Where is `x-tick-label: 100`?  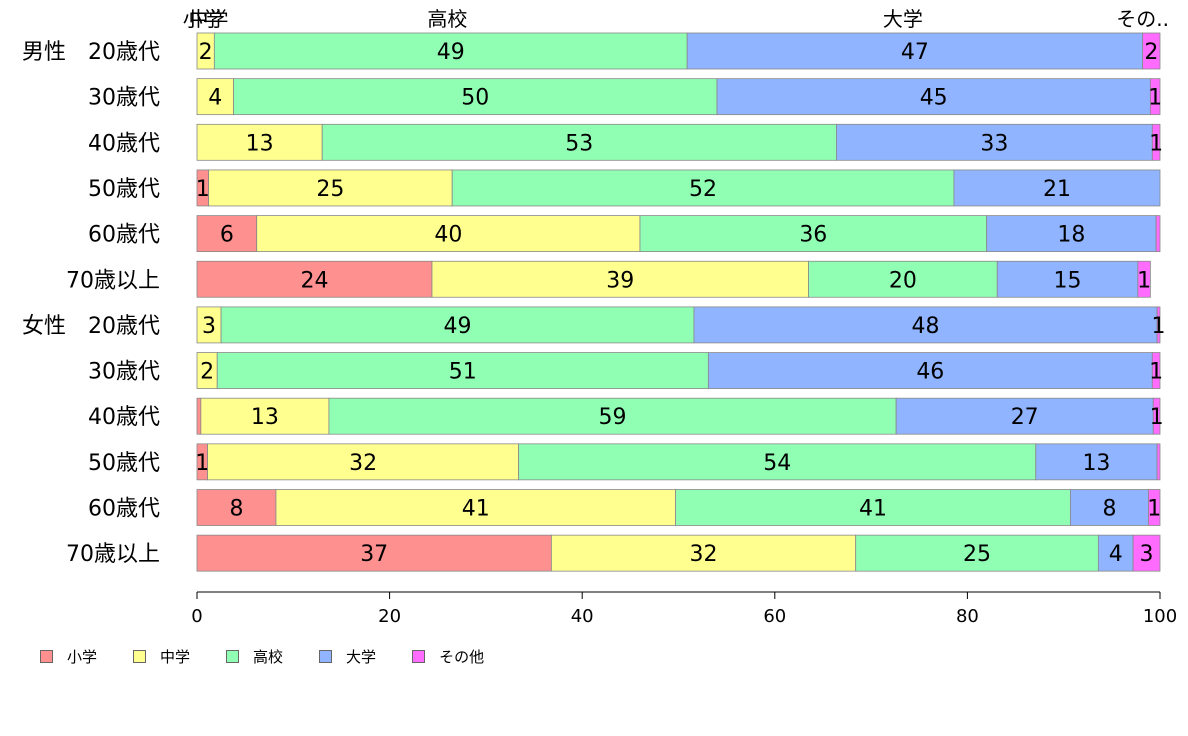 x-tick-label: 100 is located at coordinates (1160, 616).